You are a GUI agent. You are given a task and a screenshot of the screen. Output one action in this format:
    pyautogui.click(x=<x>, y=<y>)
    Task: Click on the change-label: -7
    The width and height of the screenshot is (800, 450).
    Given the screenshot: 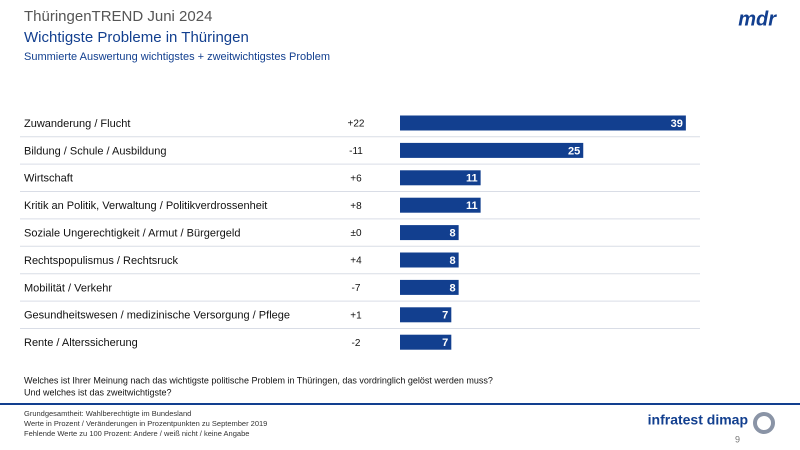 What is the action you would take?
    pyautogui.click(x=356, y=288)
    